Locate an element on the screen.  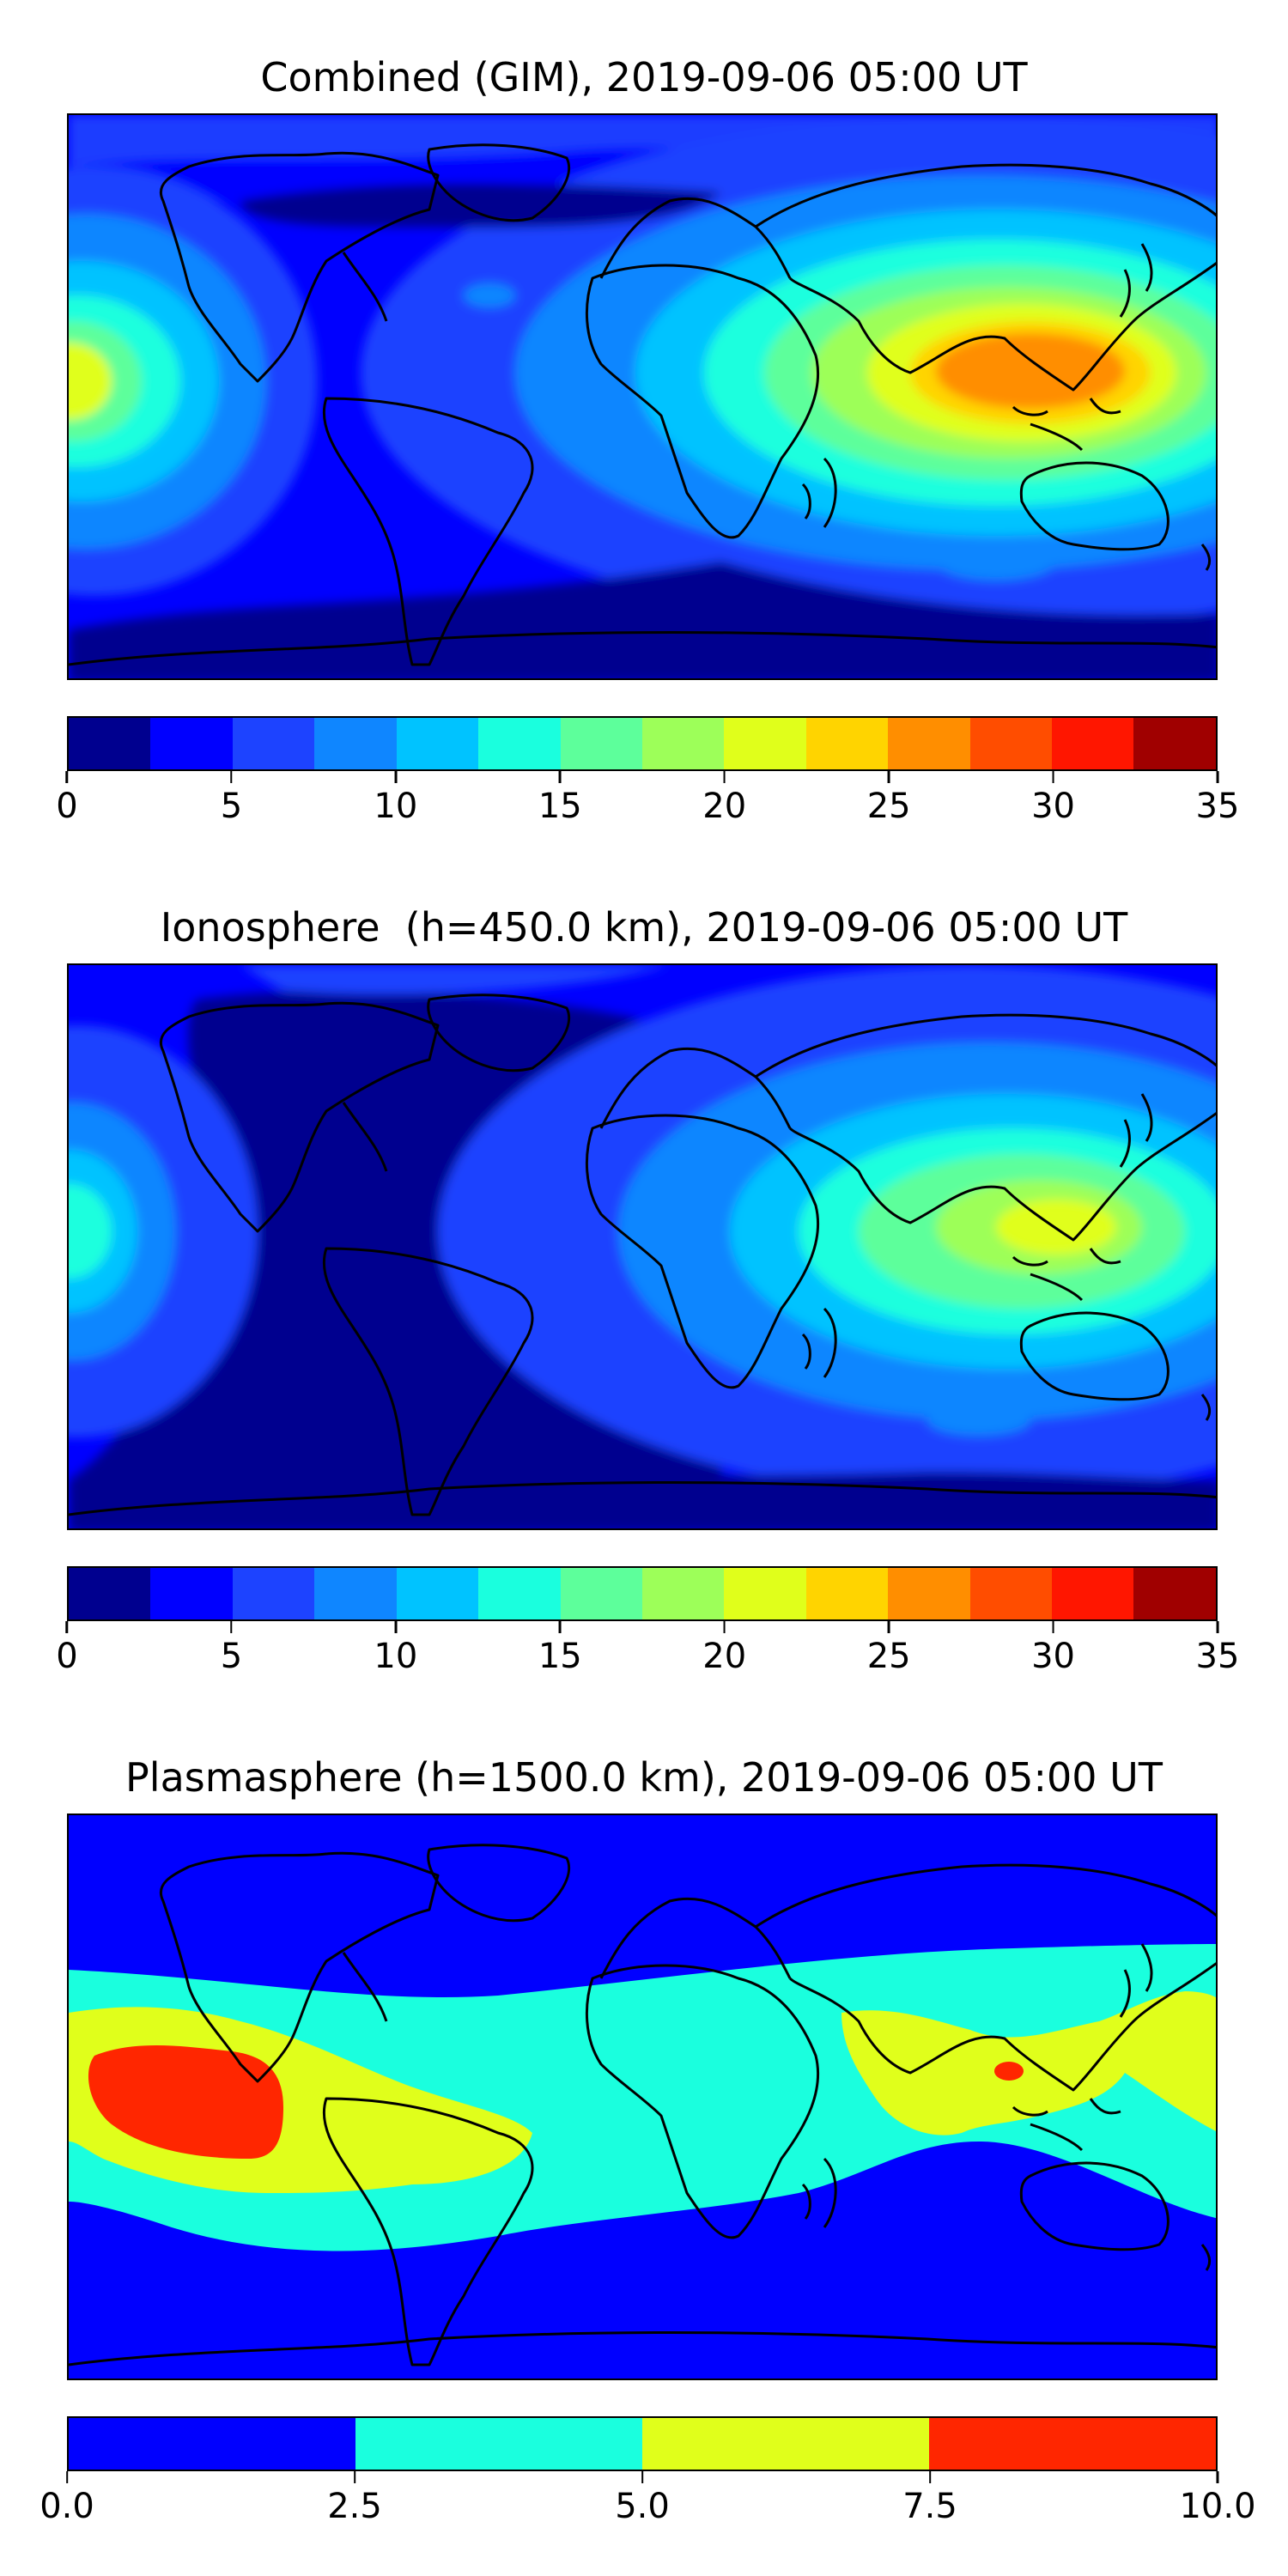
colorbar-combined is located at coordinates (642, 744).